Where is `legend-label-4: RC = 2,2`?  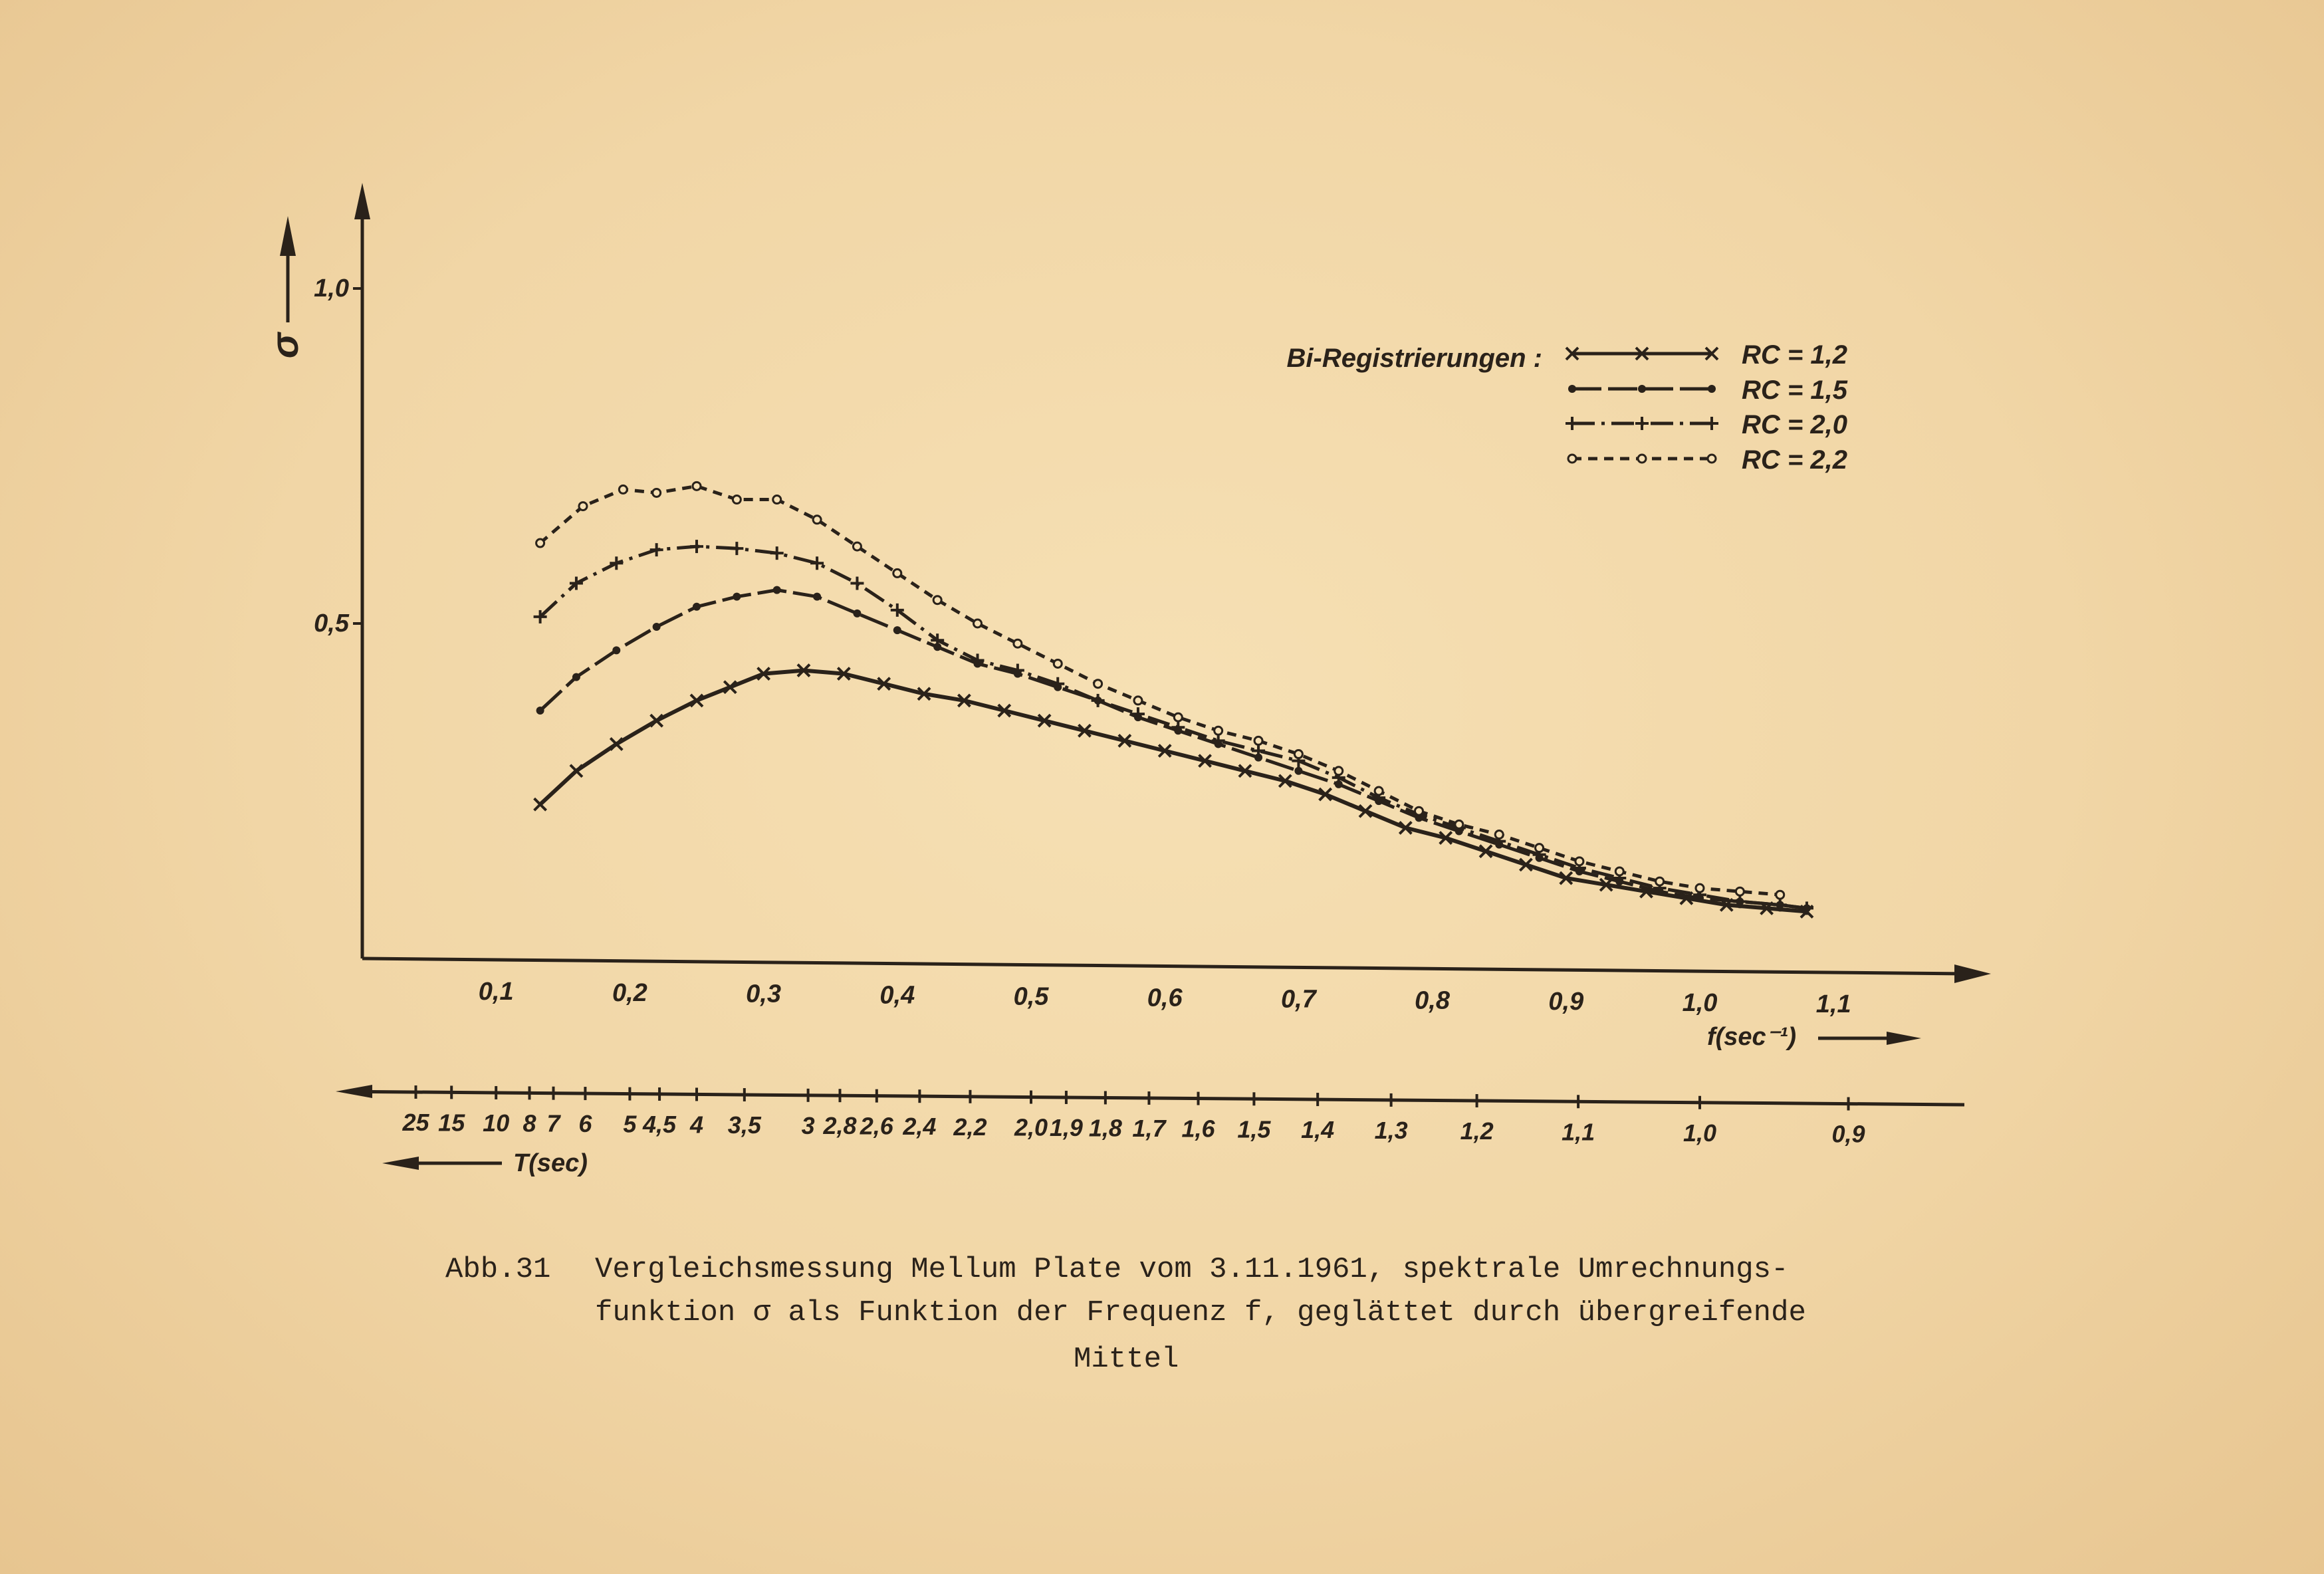
legend-label-4: RC = 2,2 is located at coordinates (1795, 460).